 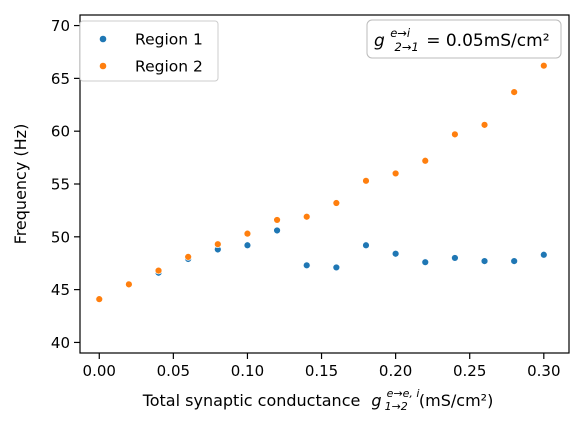 What do you see at coordinates (247, 371) in the screenshot?
I see `x-tick-label: 0.10` at bounding box center [247, 371].